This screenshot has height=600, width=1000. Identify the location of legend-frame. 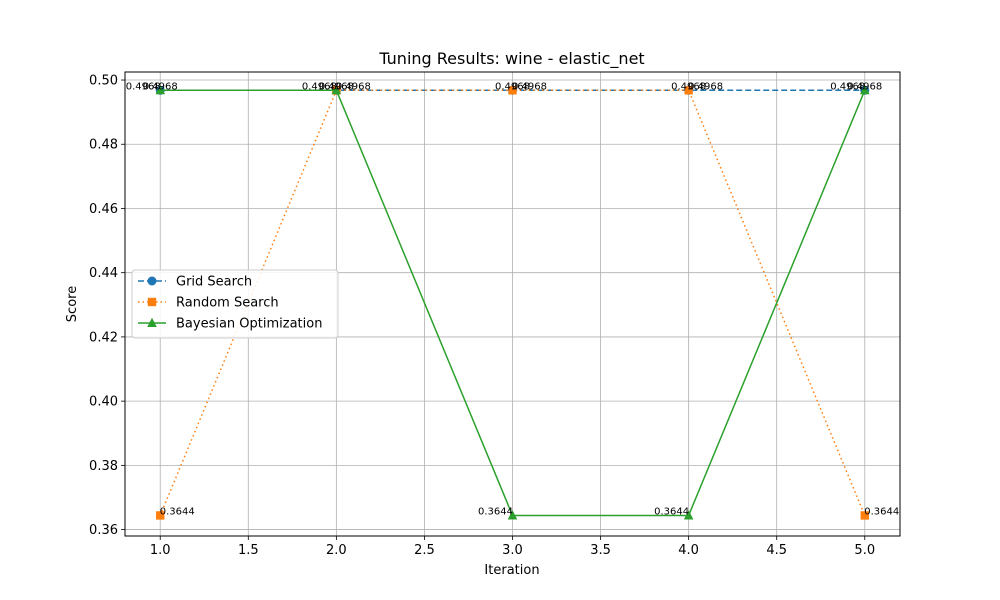
(235, 304).